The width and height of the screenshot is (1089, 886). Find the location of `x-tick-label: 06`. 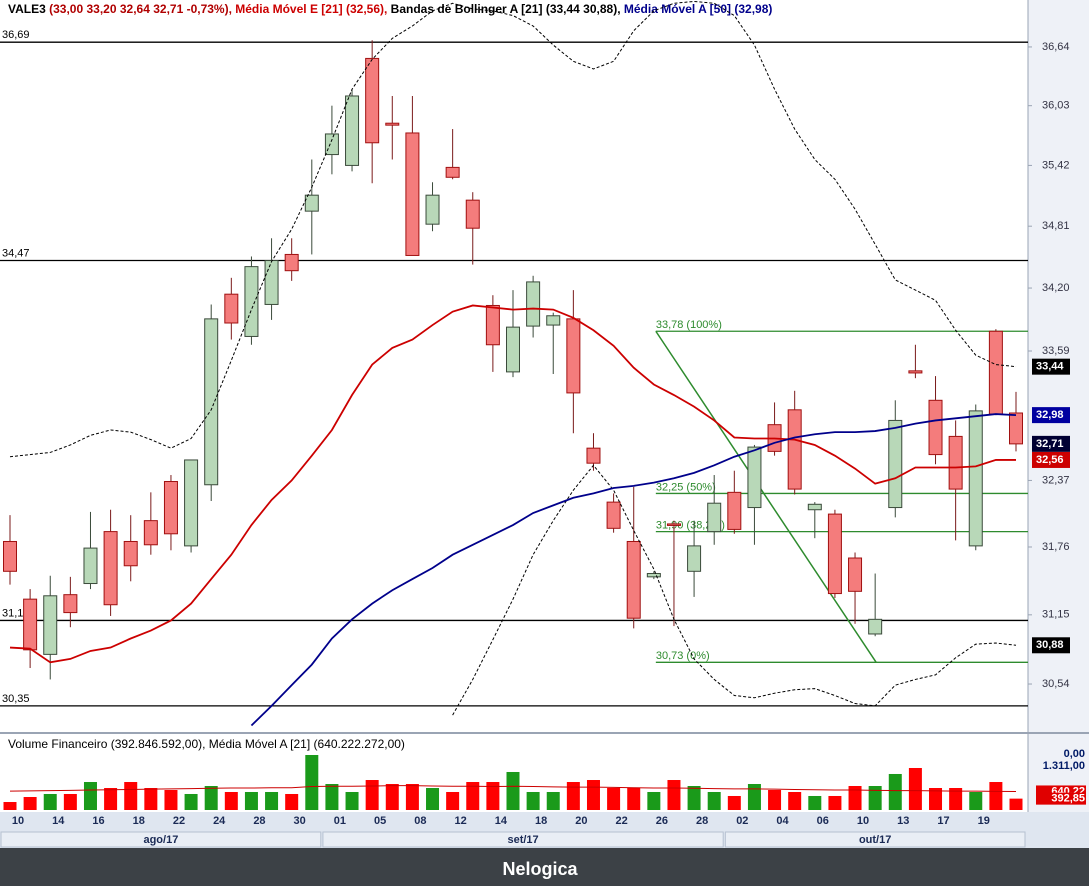

x-tick-label: 06 is located at coordinates (823, 821).